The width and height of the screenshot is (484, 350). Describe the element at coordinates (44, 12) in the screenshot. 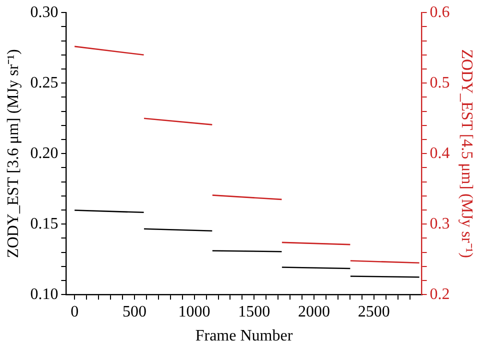

I see `y-tick-label: 0.30` at that location.